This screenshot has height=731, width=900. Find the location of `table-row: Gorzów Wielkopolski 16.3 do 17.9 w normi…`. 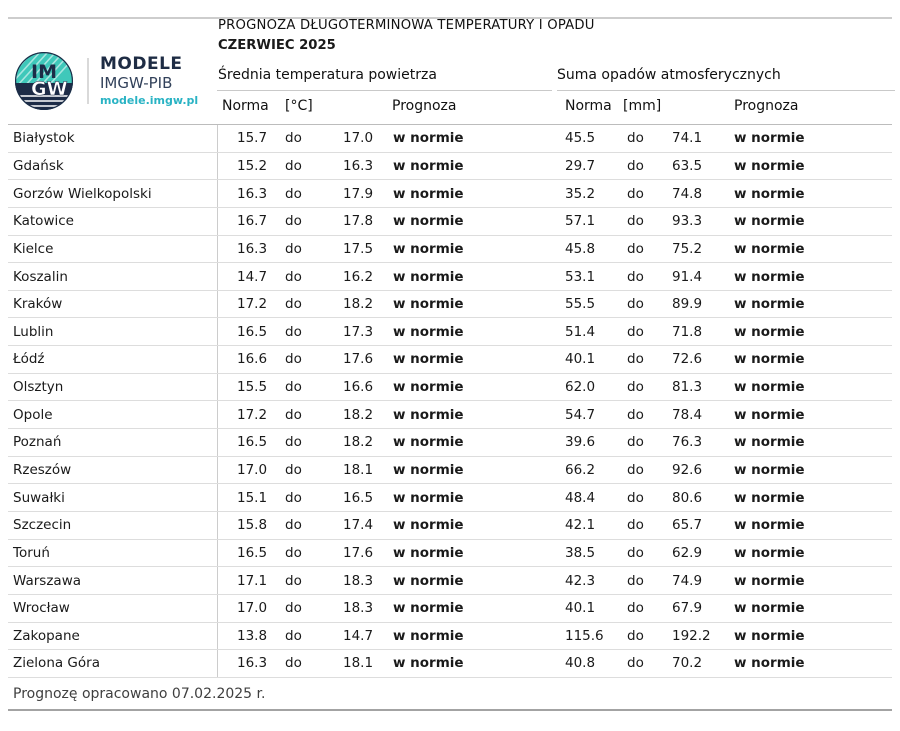

table-row: Gorzów Wielkopolski 16.3 do 17.9 w normi… is located at coordinates (450, 194).